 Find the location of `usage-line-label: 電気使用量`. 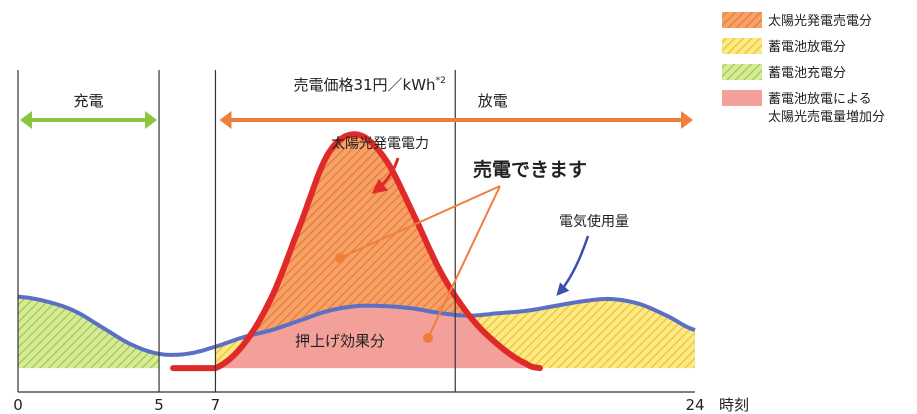

usage-line-label: 電気使用量 is located at coordinates (594, 221).